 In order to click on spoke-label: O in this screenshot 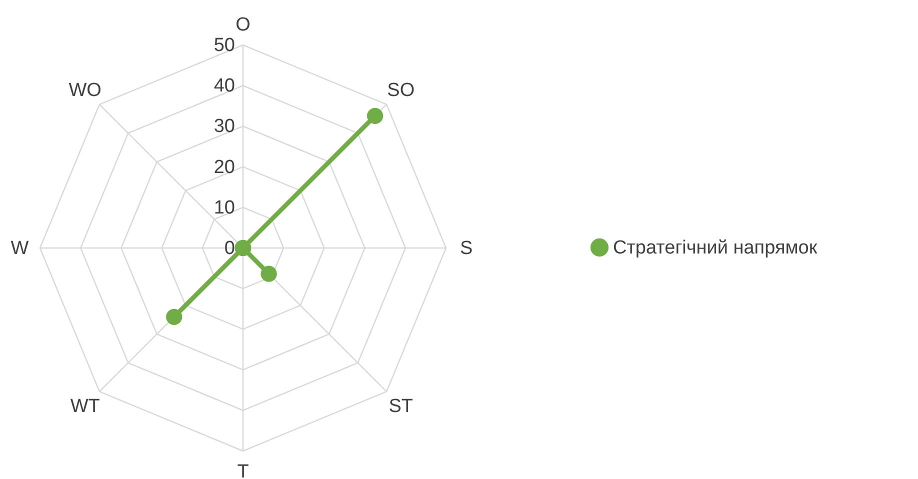, I will do `click(243, 25)`.